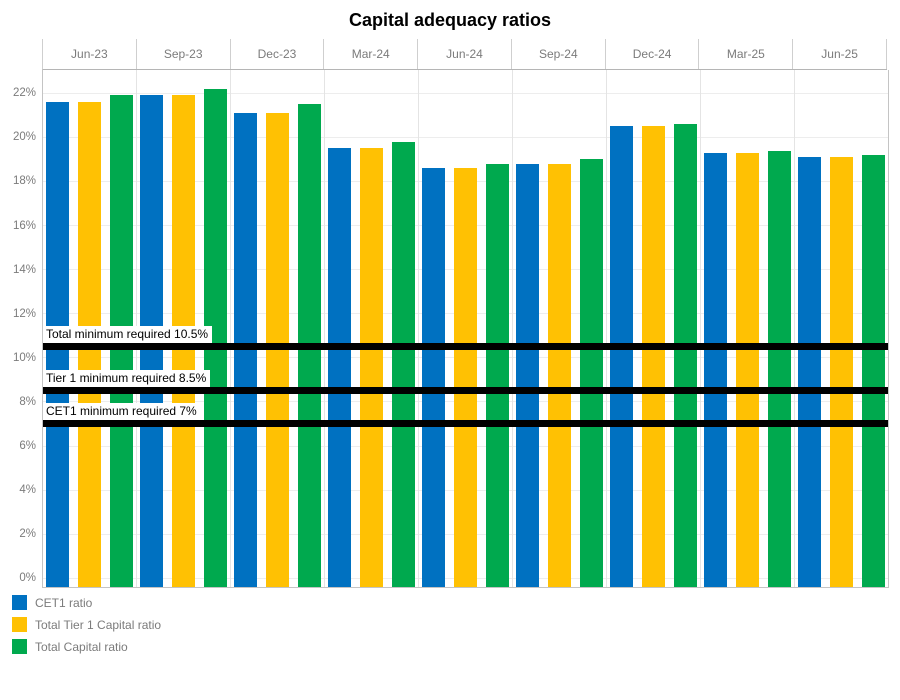  What do you see at coordinates (746, 54) in the screenshot?
I see `column-header-mar-25: Mar-25` at bounding box center [746, 54].